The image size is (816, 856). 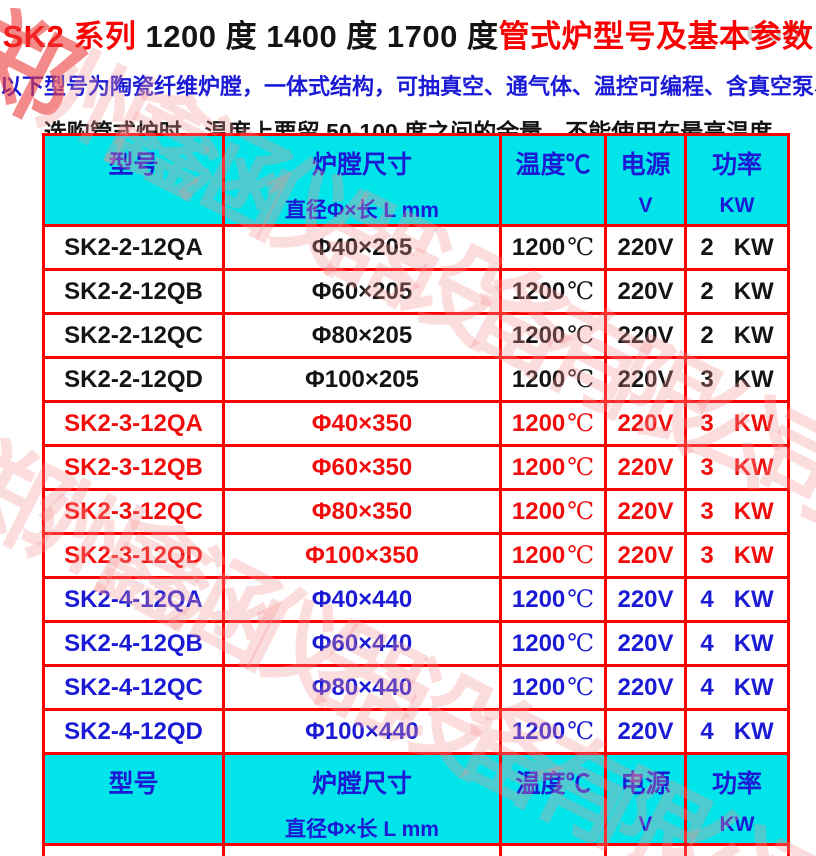 What do you see at coordinates (133, 291) in the screenshot?
I see `cell-model: SK2-2-12QB` at bounding box center [133, 291].